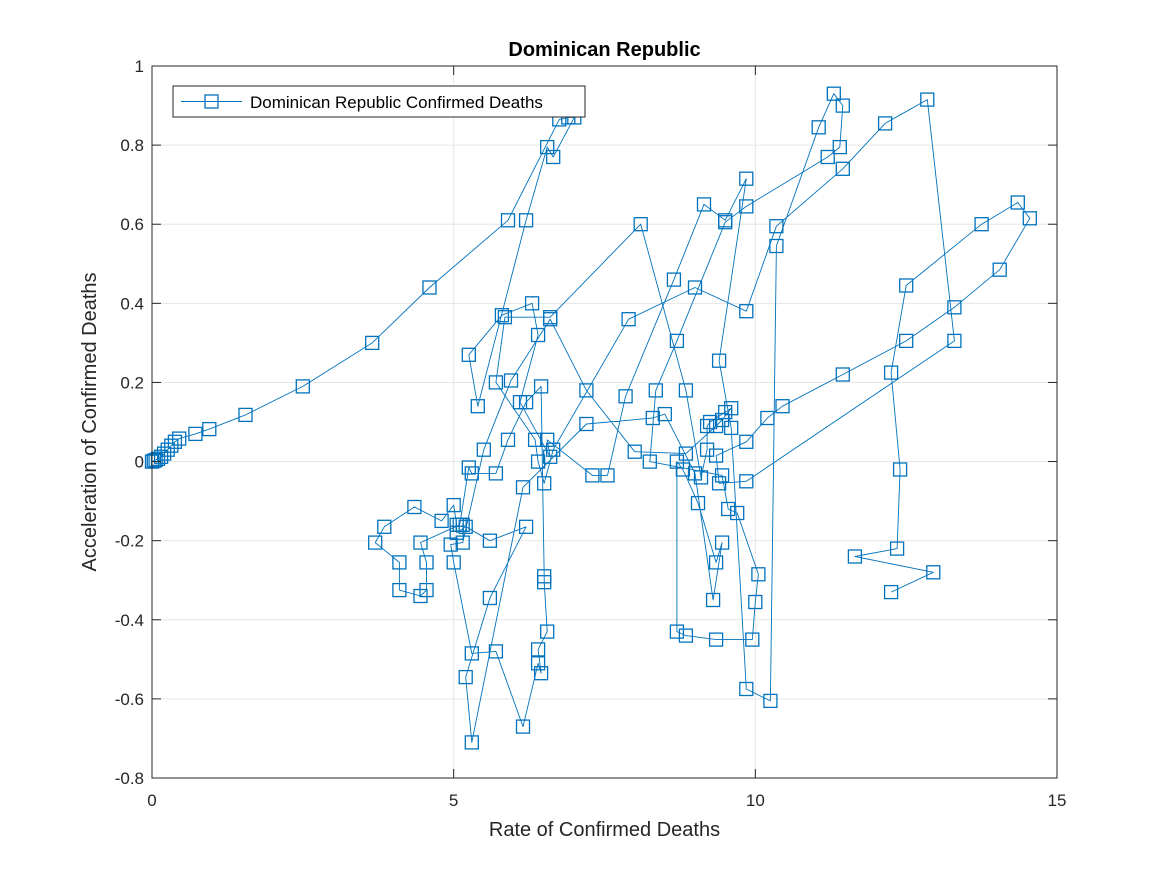 The width and height of the screenshot is (1167, 875). Describe the element at coordinates (132, 145) in the screenshot. I see `y-tick-label: 0.8` at that location.